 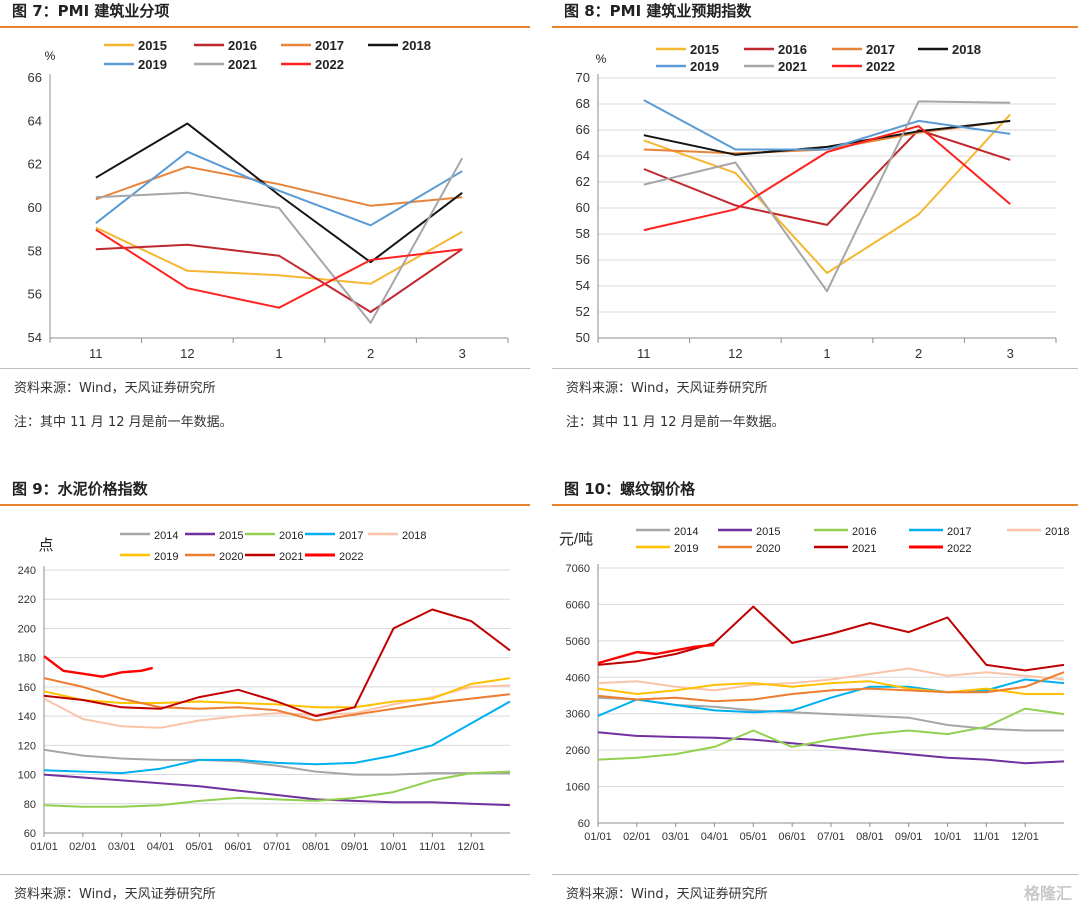 I want to click on x-tick-label: 12, so click(x=187, y=353).